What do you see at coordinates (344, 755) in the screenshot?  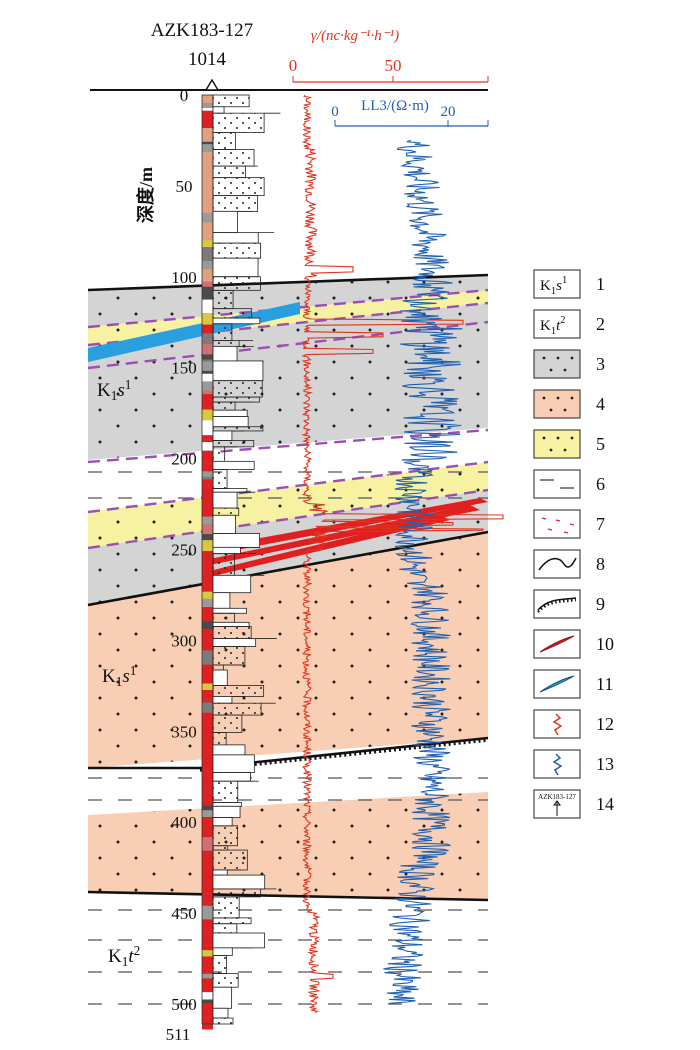 I see `unconformity-line` at bounding box center [344, 755].